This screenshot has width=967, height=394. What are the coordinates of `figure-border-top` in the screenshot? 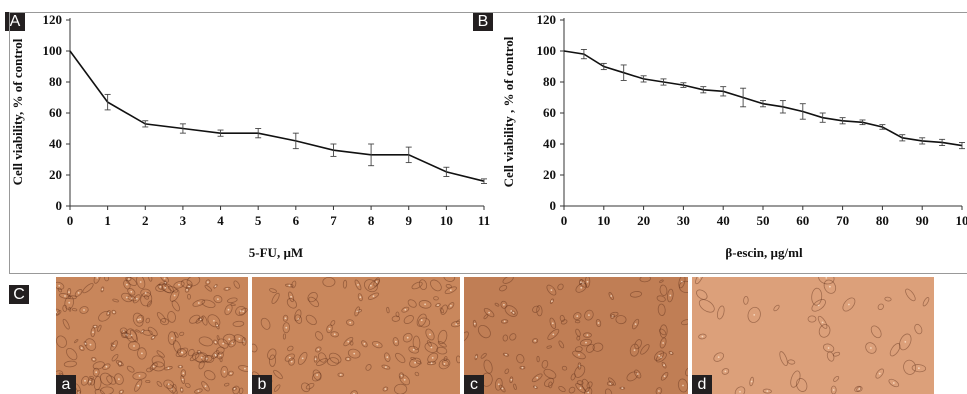 It's located at (488, 12).